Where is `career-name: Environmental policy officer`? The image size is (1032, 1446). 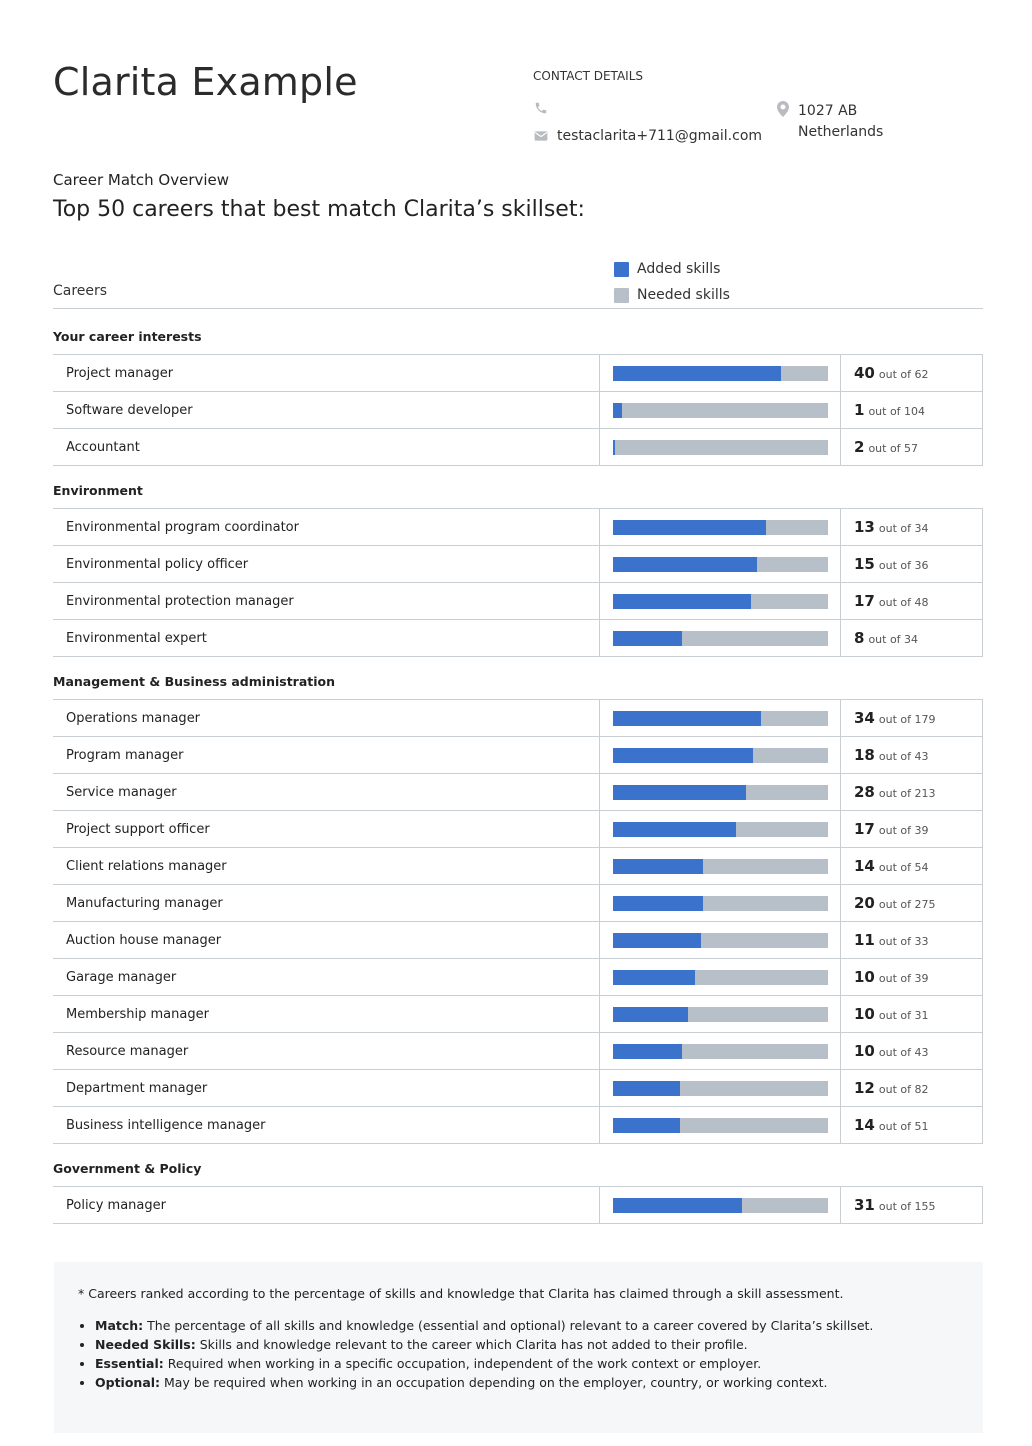 career-name: Environmental policy officer is located at coordinates (157, 564).